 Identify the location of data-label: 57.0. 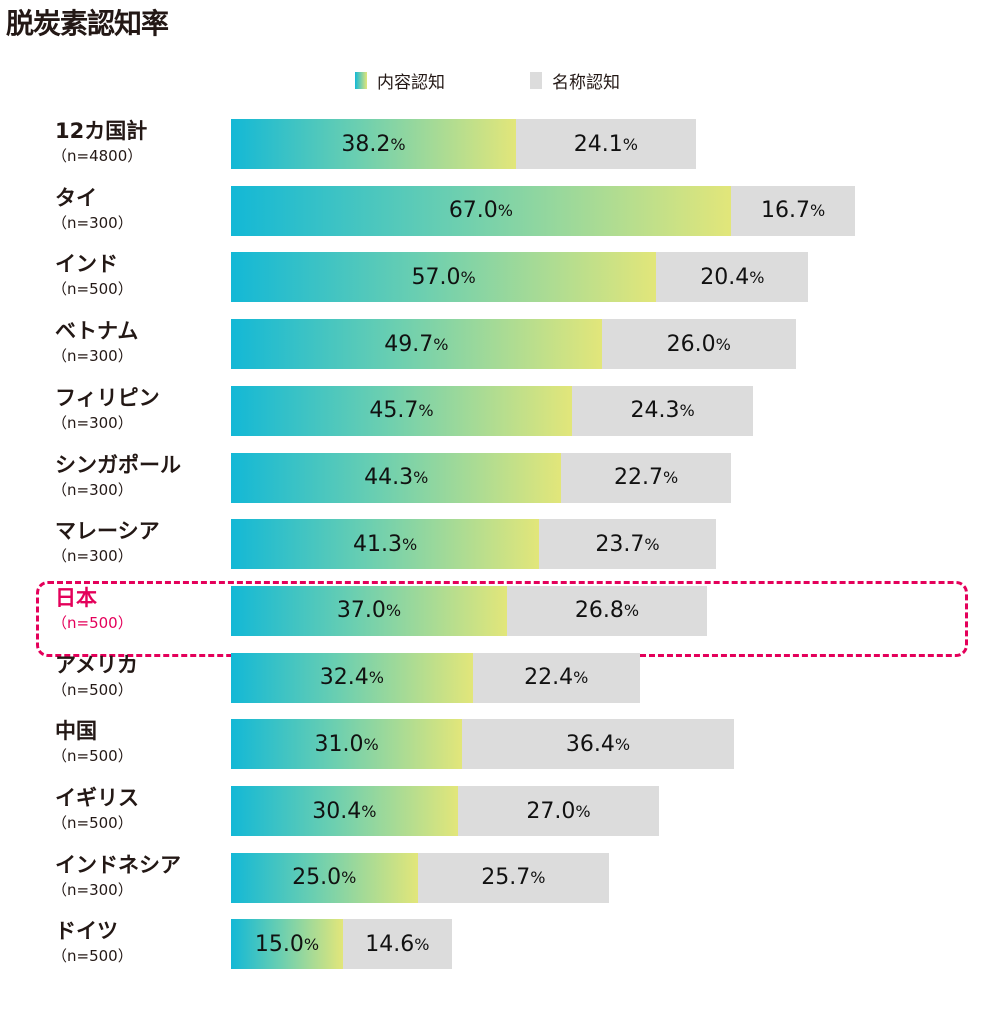
(436, 277).